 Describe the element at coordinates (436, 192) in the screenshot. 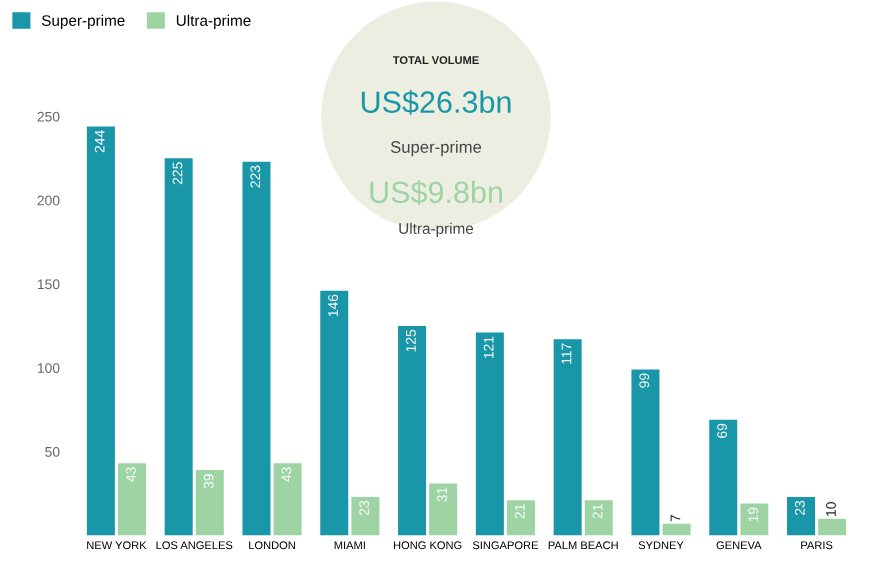

I see `annotation: US$9.8bn` at that location.